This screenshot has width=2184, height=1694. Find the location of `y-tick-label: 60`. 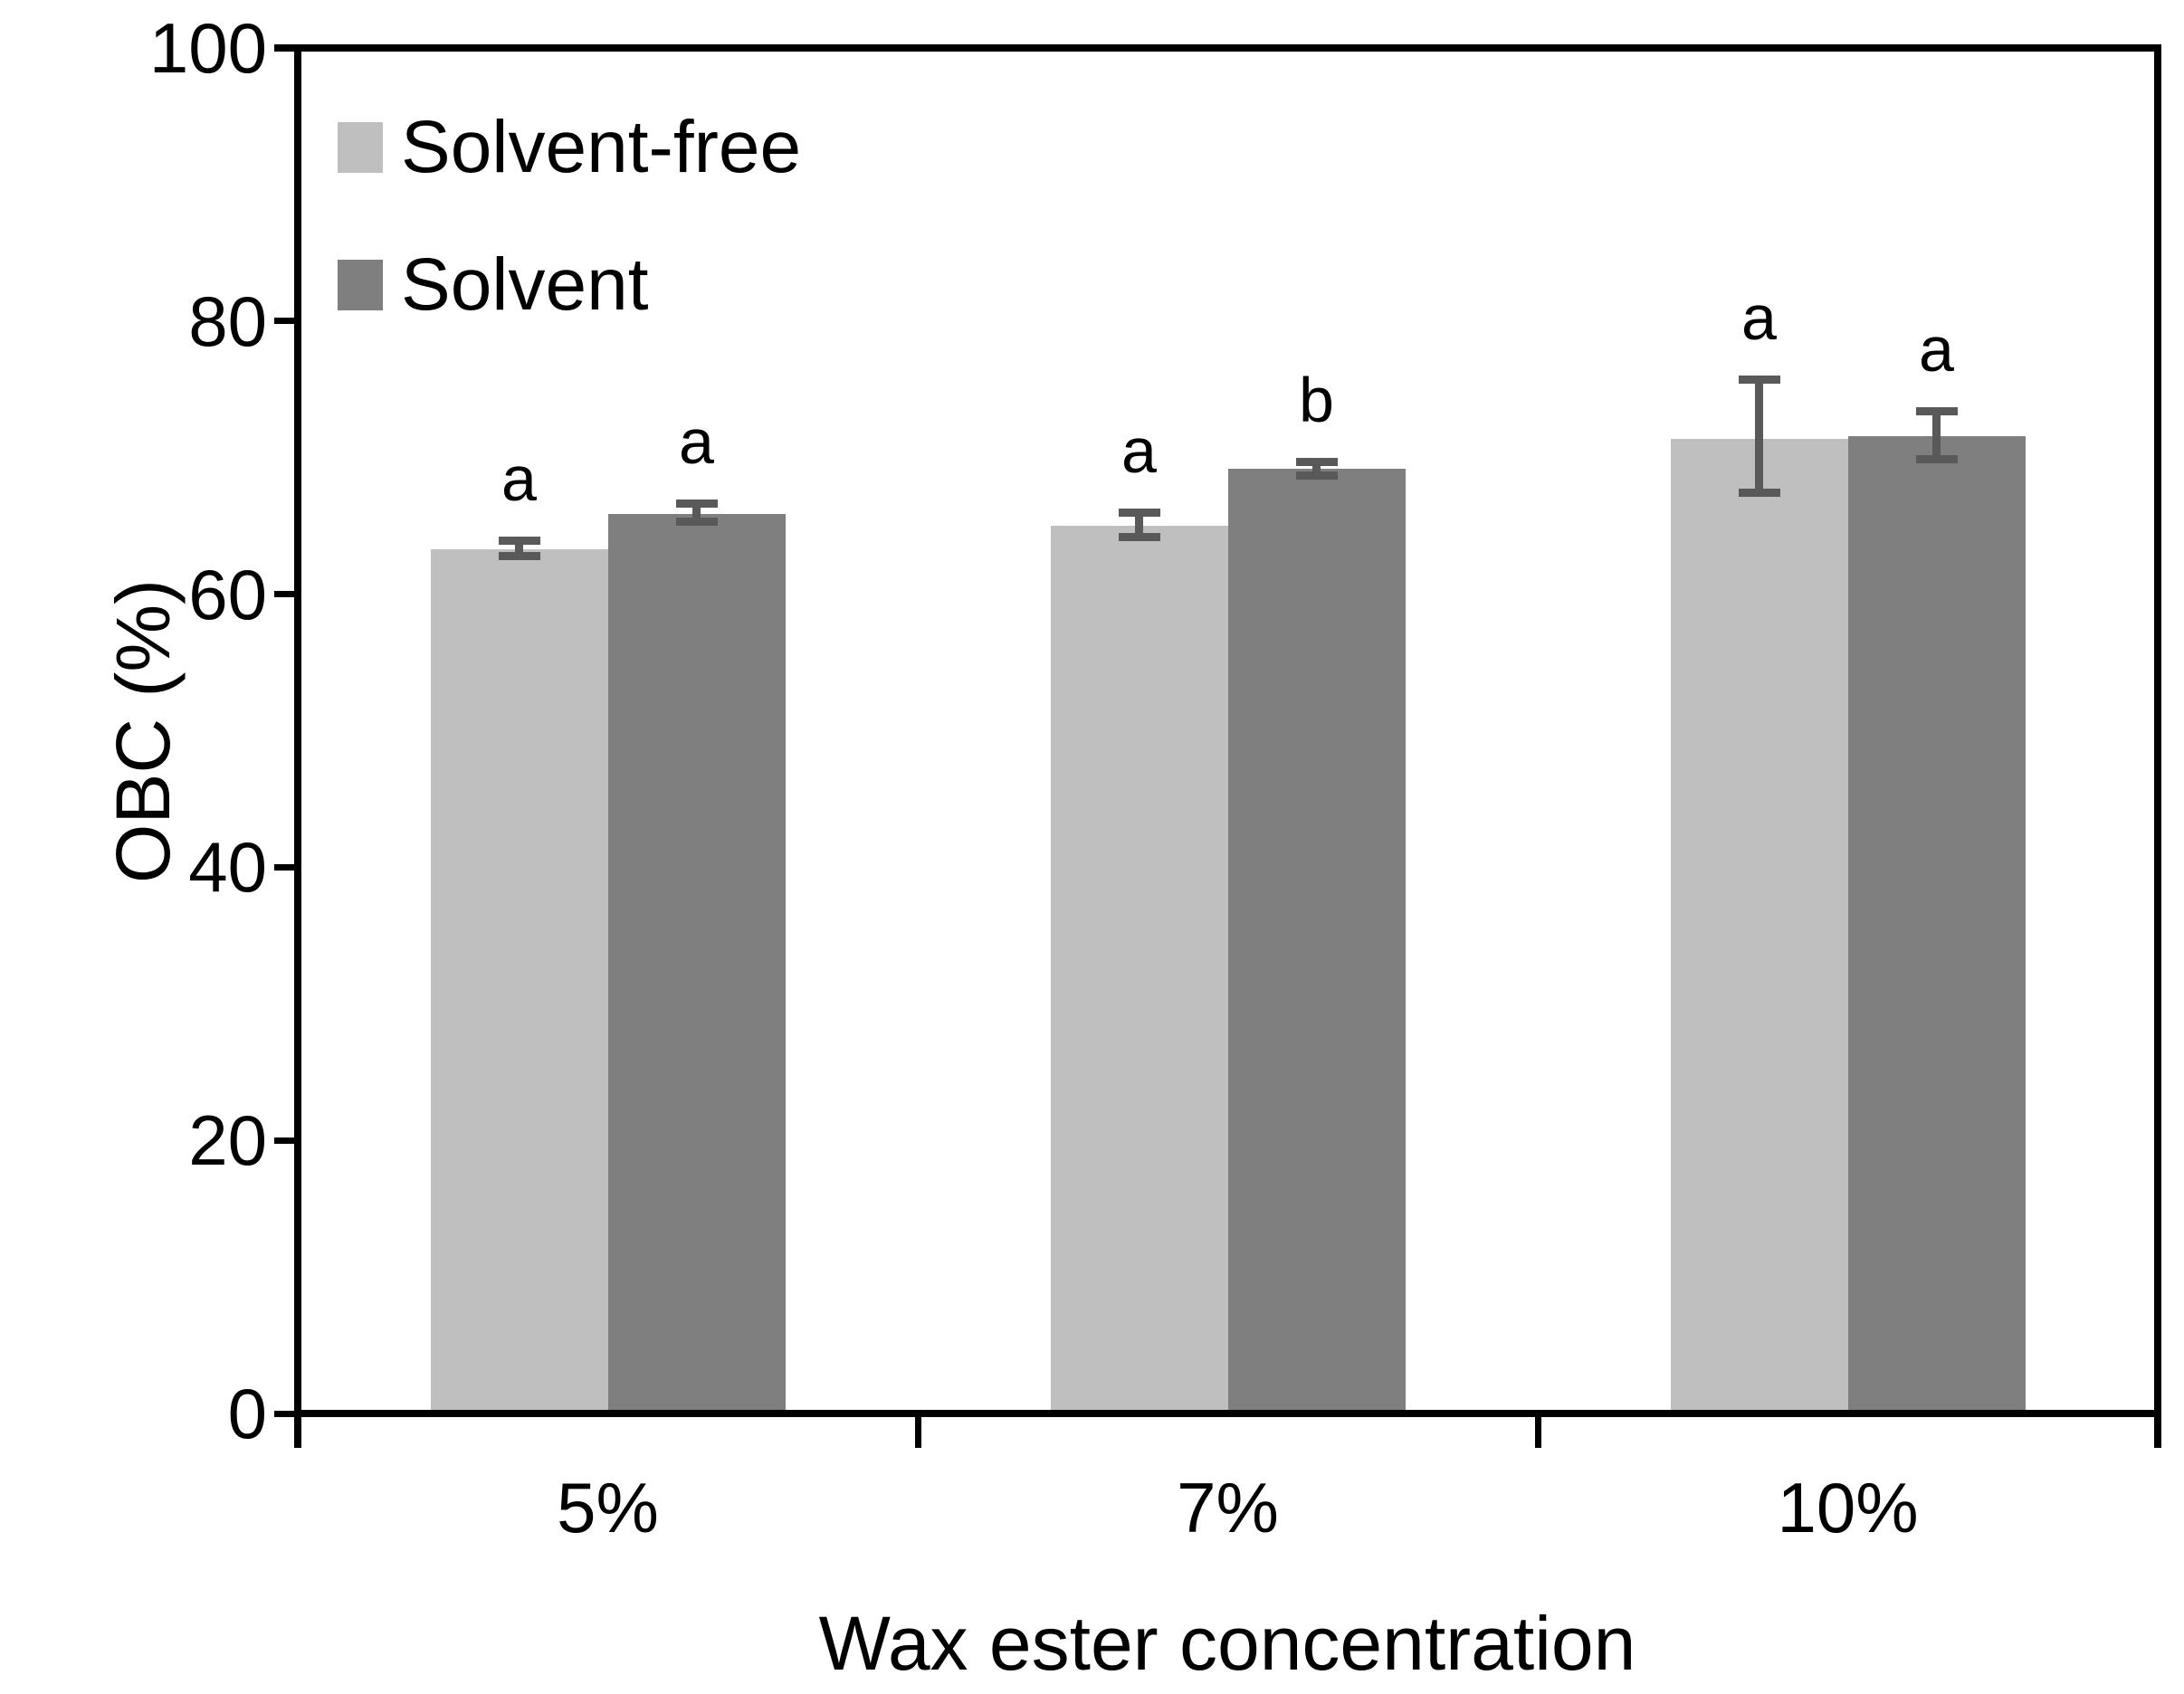

y-tick-label: 60 is located at coordinates (227, 594).